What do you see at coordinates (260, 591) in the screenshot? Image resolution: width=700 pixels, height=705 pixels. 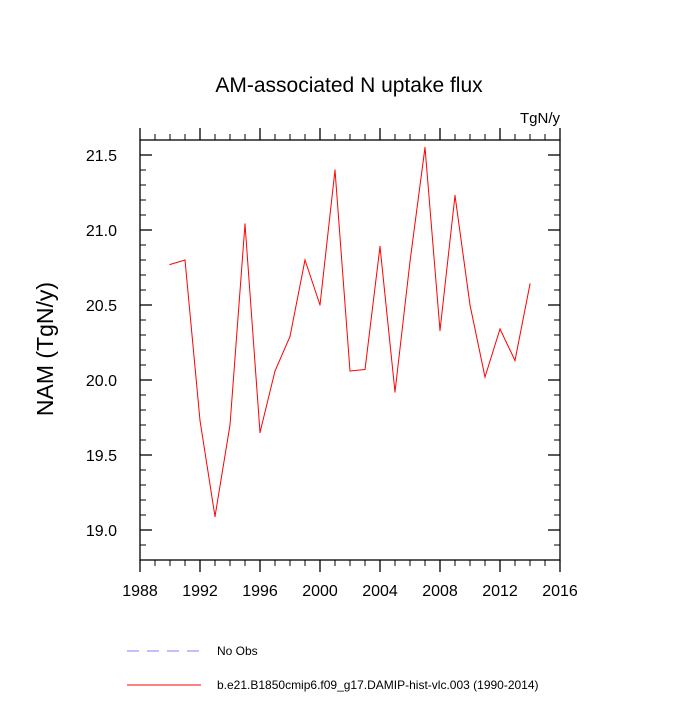 I see `x-tick-label: 1996` at bounding box center [260, 591].